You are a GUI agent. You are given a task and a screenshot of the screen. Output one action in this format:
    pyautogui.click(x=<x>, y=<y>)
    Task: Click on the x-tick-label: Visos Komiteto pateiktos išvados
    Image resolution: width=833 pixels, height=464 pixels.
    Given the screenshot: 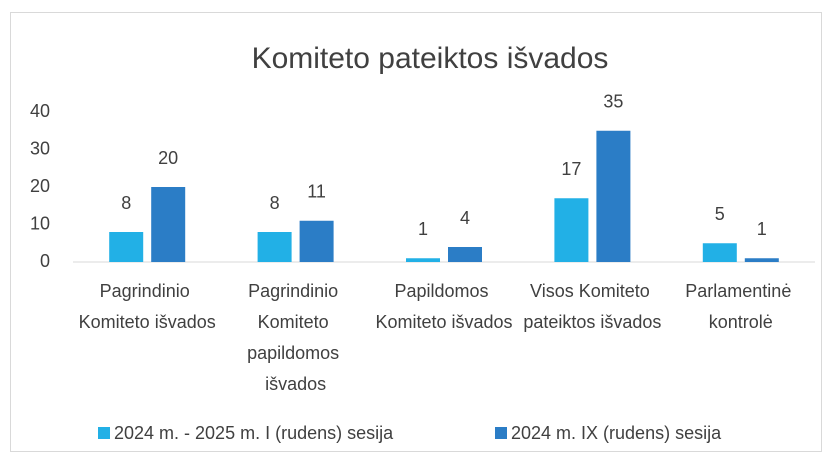 What is the action you would take?
    pyautogui.click(x=592, y=306)
    